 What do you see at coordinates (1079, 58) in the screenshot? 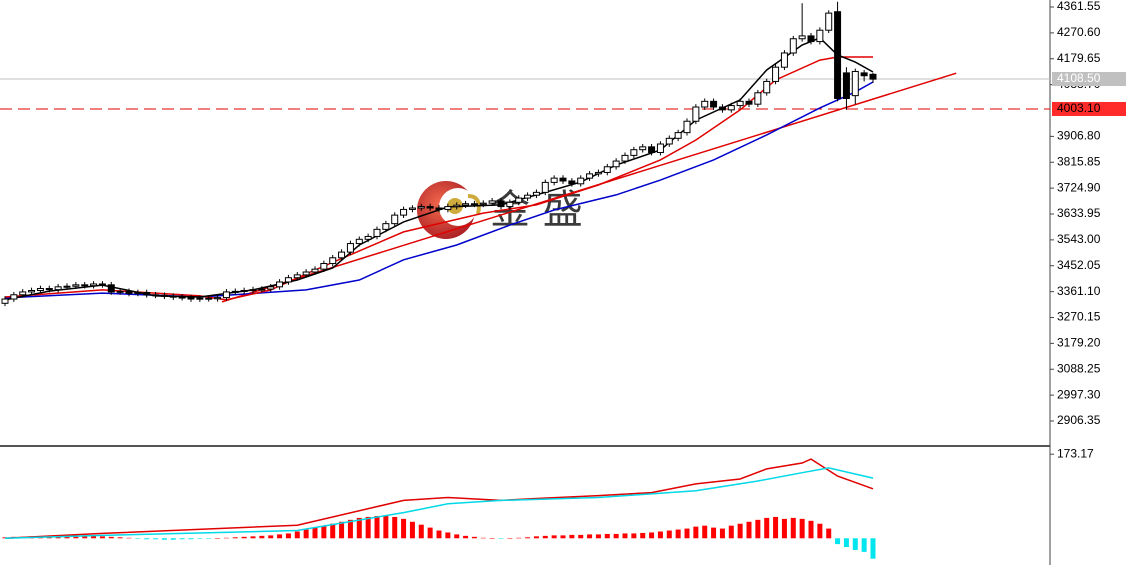
I see `y-tick-label: 4179.65` at bounding box center [1079, 58].